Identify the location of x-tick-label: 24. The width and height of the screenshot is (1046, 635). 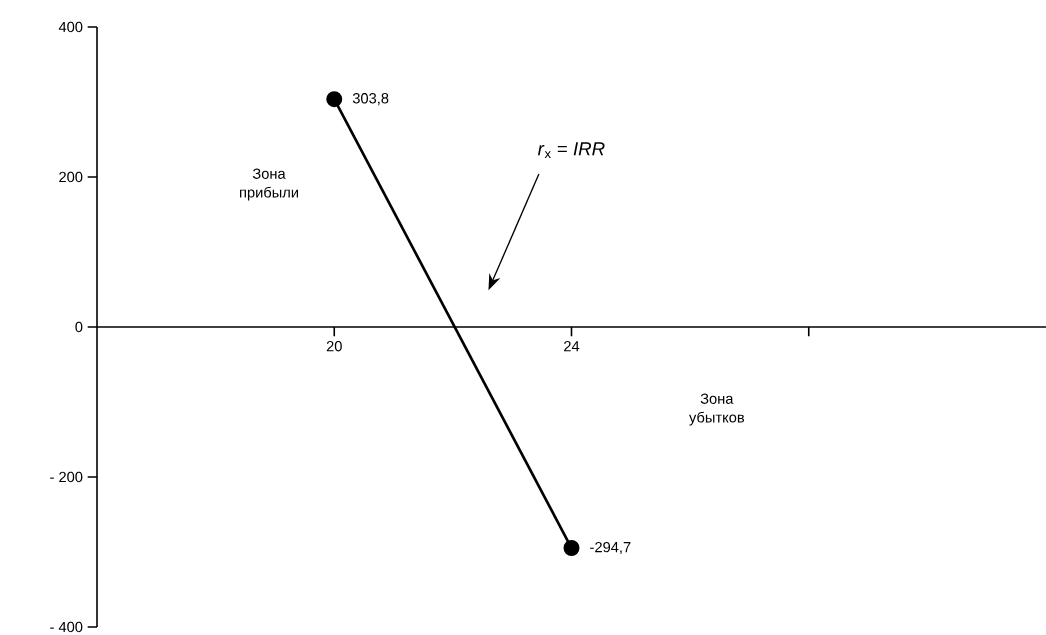
(572, 346).